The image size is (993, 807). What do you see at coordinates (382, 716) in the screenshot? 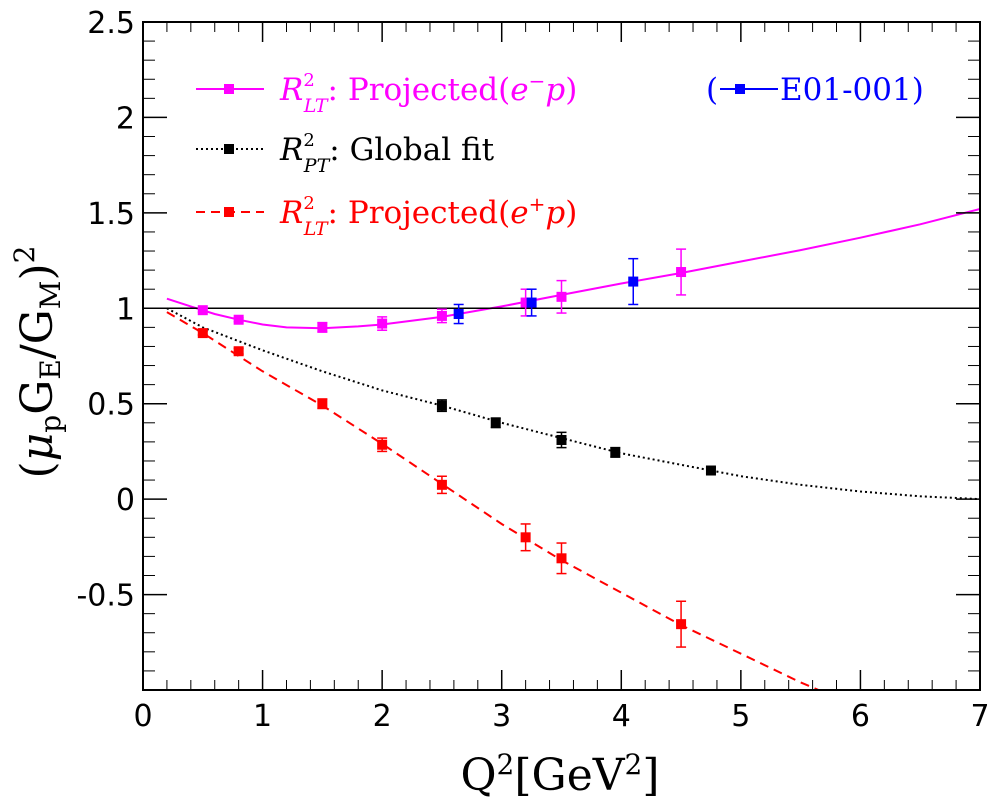
I see `x-tick-label: 2` at bounding box center [382, 716].